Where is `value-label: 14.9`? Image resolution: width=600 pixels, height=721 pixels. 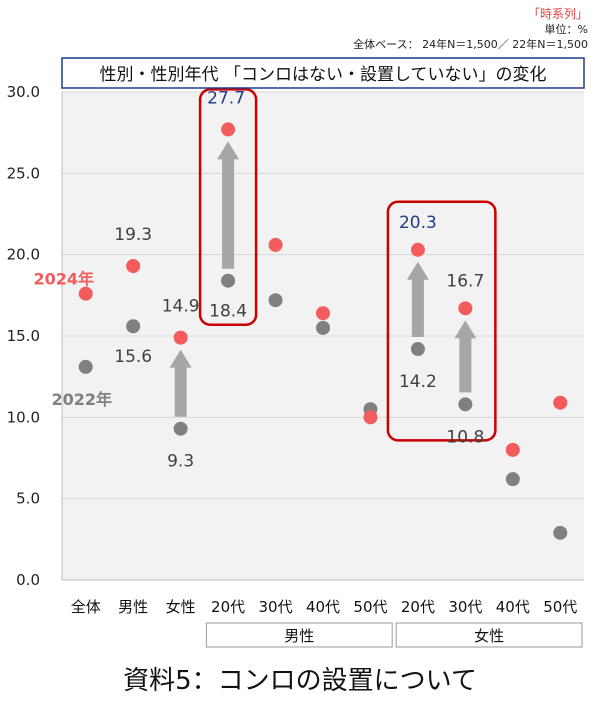
value-label: 14.9 is located at coordinates (181, 307).